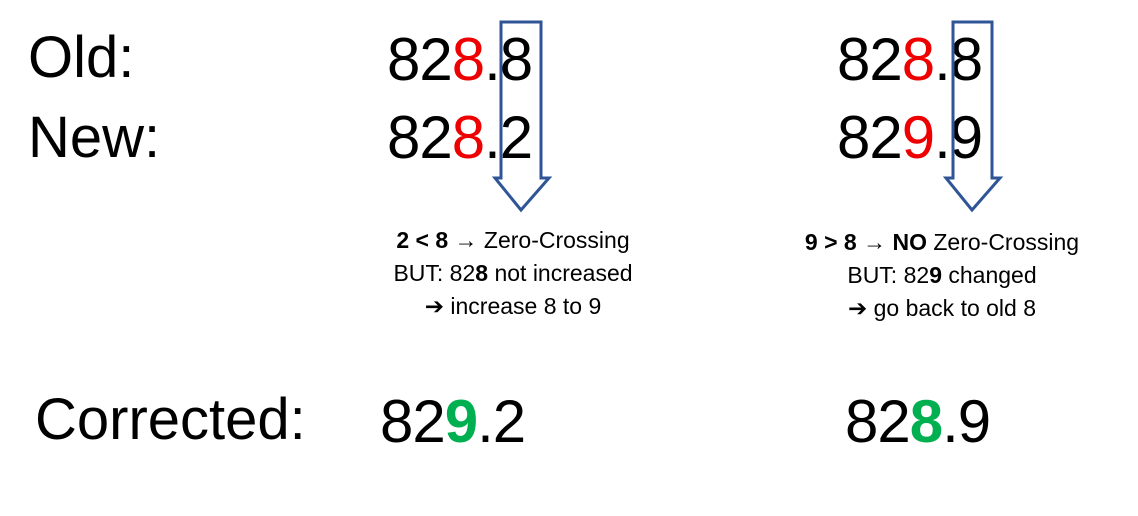 This screenshot has height=516, width=1138. I want to click on left-down-arrow-icon, so click(522, 116).